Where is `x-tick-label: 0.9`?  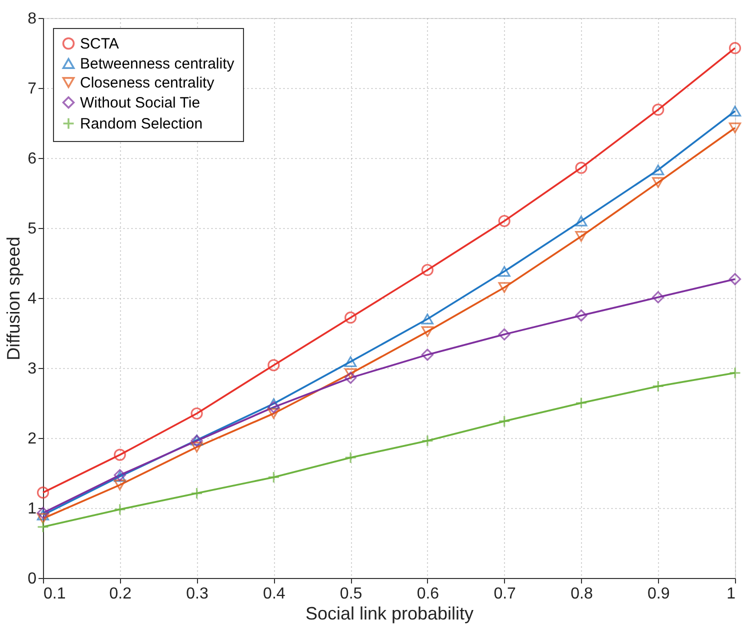 x-tick-label: 0.9 is located at coordinates (658, 594).